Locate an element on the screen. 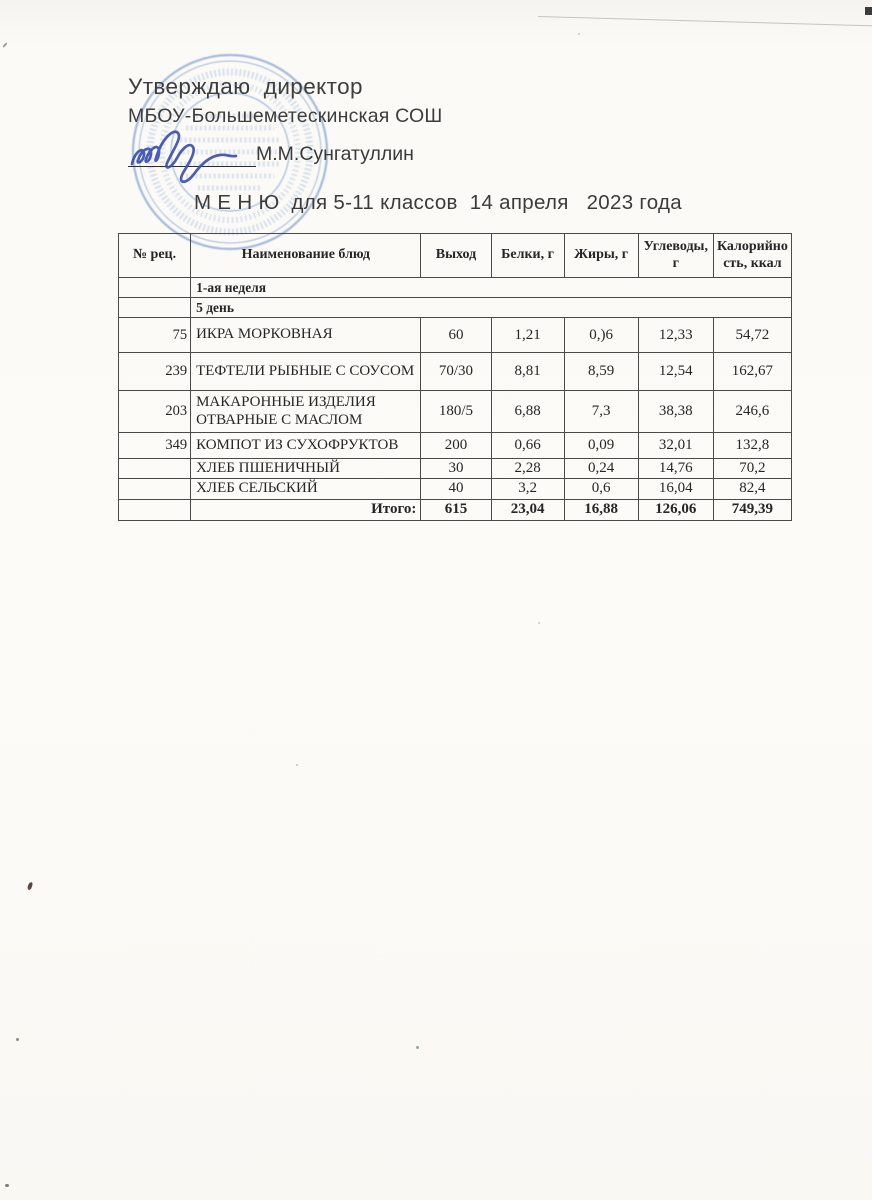 This screenshot has width=872, height=1200. output-cell: 200 is located at coordinates (456, 445).